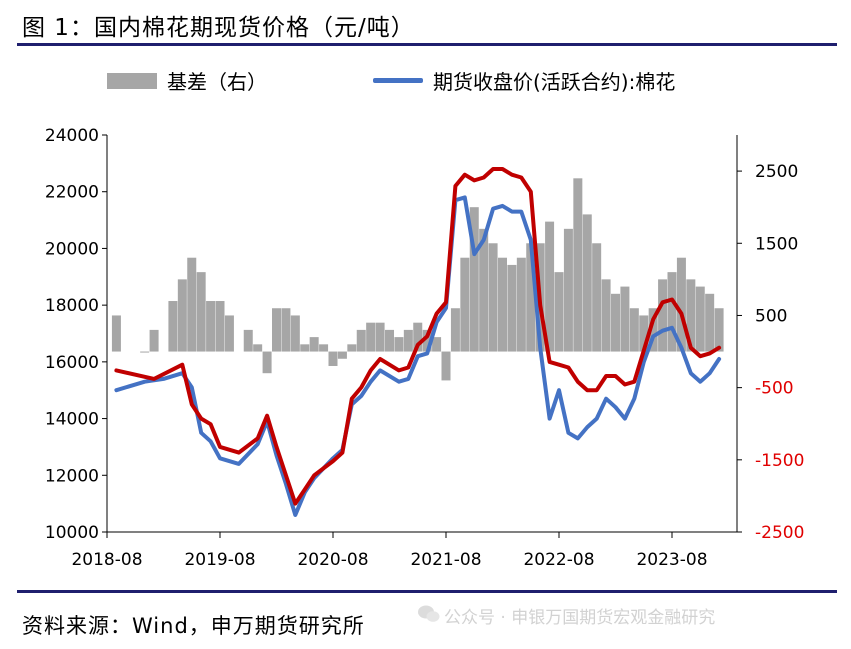  I want to click on right-tick-label: -500, so click(774, 389).